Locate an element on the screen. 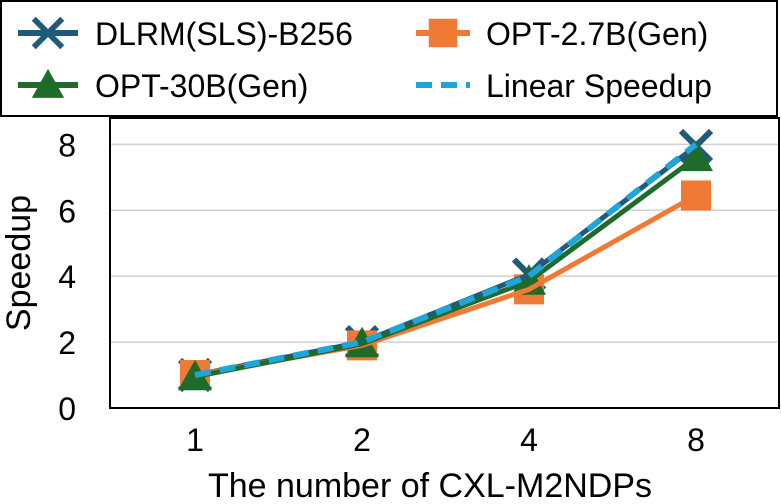  y-tick-label: 4 is located at coordinates (67, 277).